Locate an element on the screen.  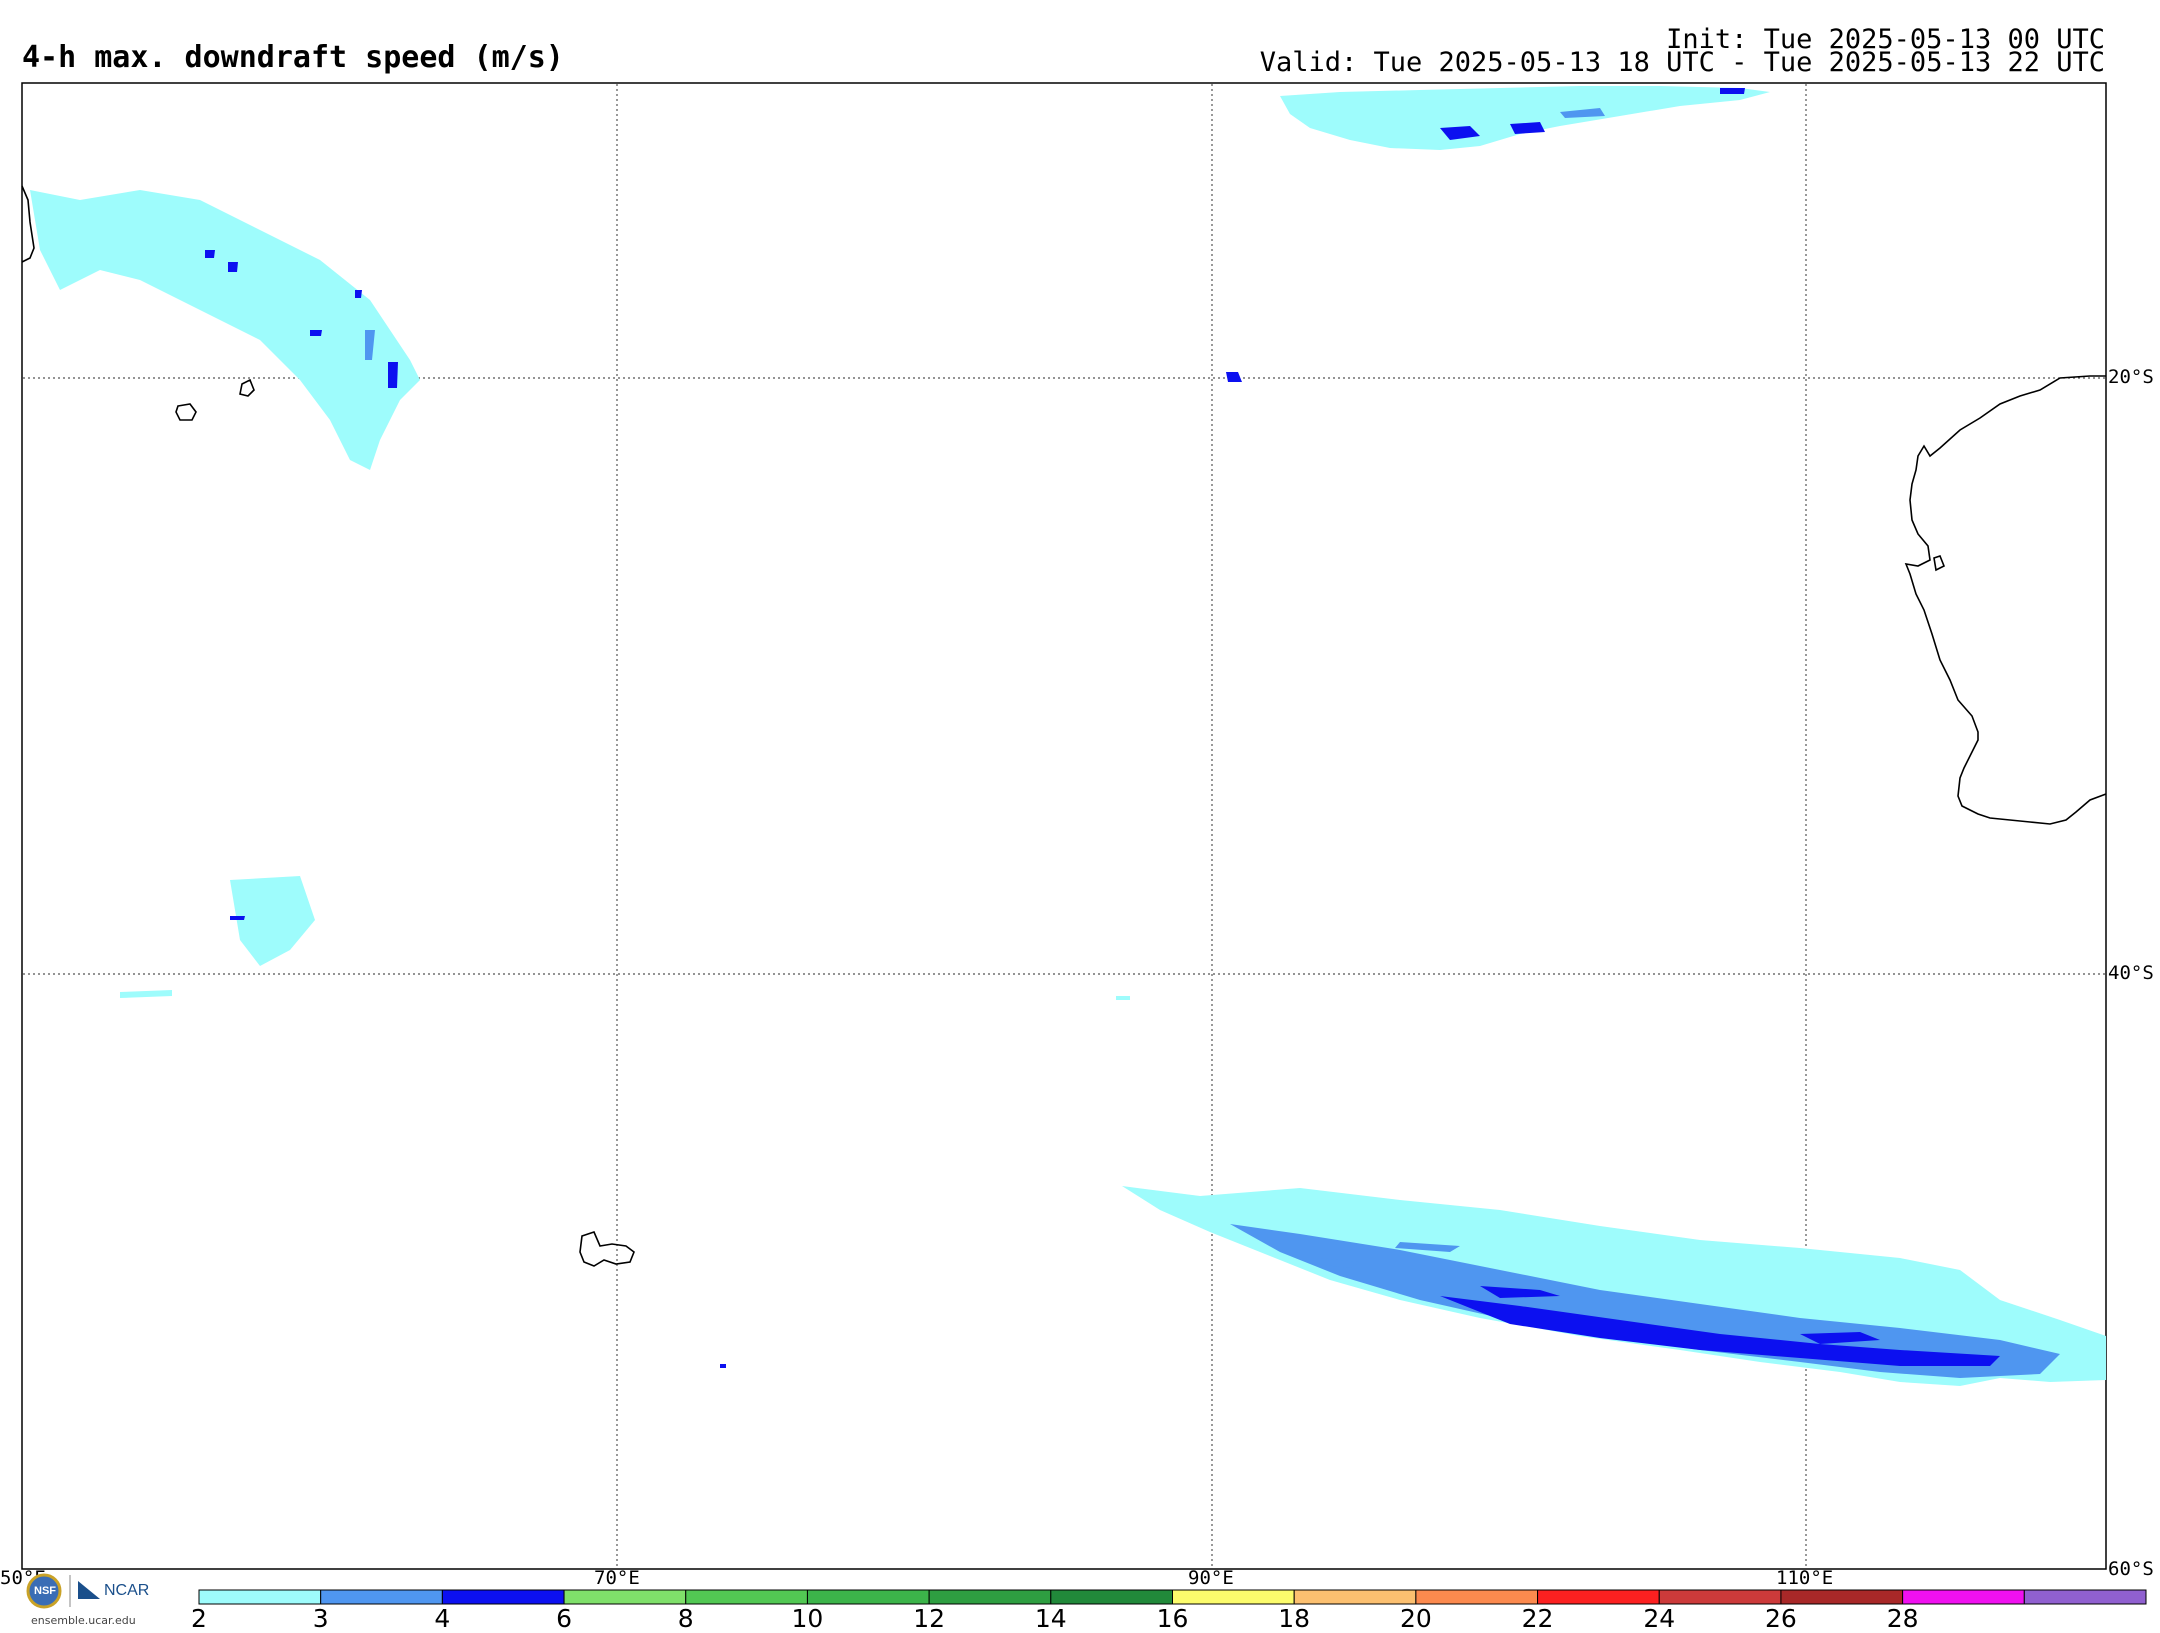
colorbar-tick-label: 14 is located at coordinates (1050, 1618).